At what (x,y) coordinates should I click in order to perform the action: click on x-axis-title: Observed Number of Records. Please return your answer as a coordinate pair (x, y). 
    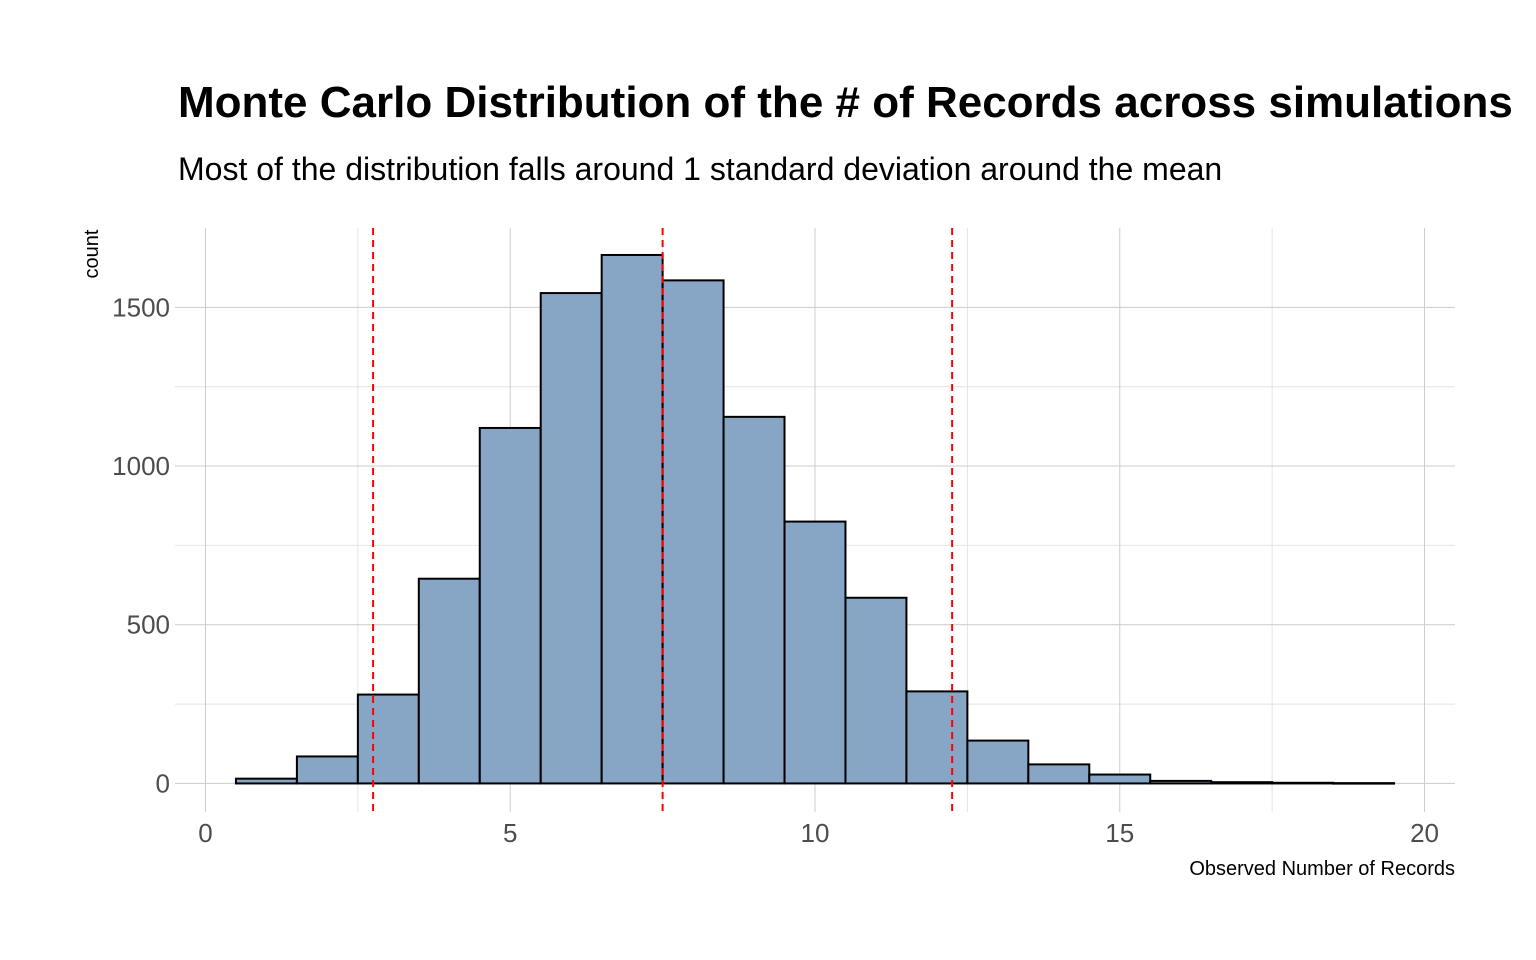
    Looking at the image, I should click on (1322, 869).